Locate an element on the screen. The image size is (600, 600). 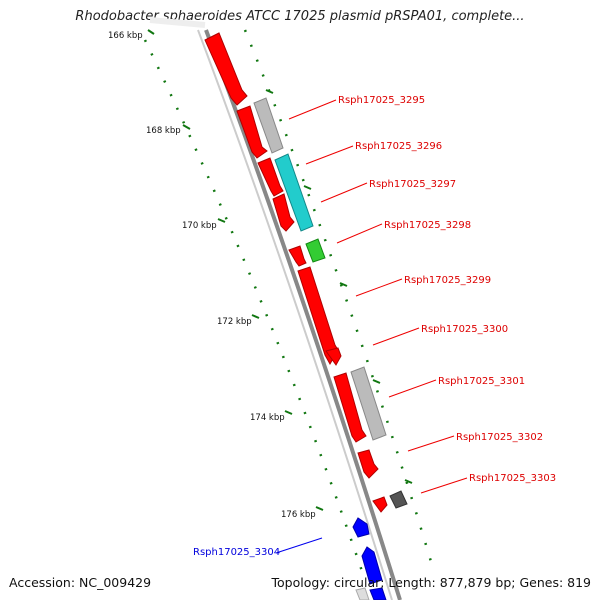
feature-green-block is located at coordinates (315, 250).